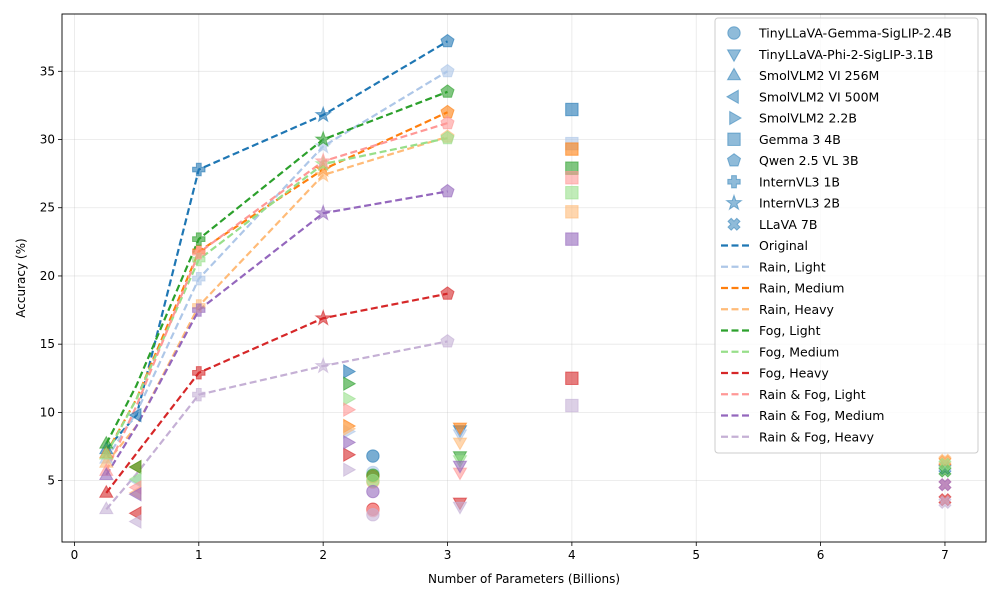 This screenshot has width=1000, height=600. I want to click on legend-label: Qwen 2.5 VL 3B, so click(809, 160).